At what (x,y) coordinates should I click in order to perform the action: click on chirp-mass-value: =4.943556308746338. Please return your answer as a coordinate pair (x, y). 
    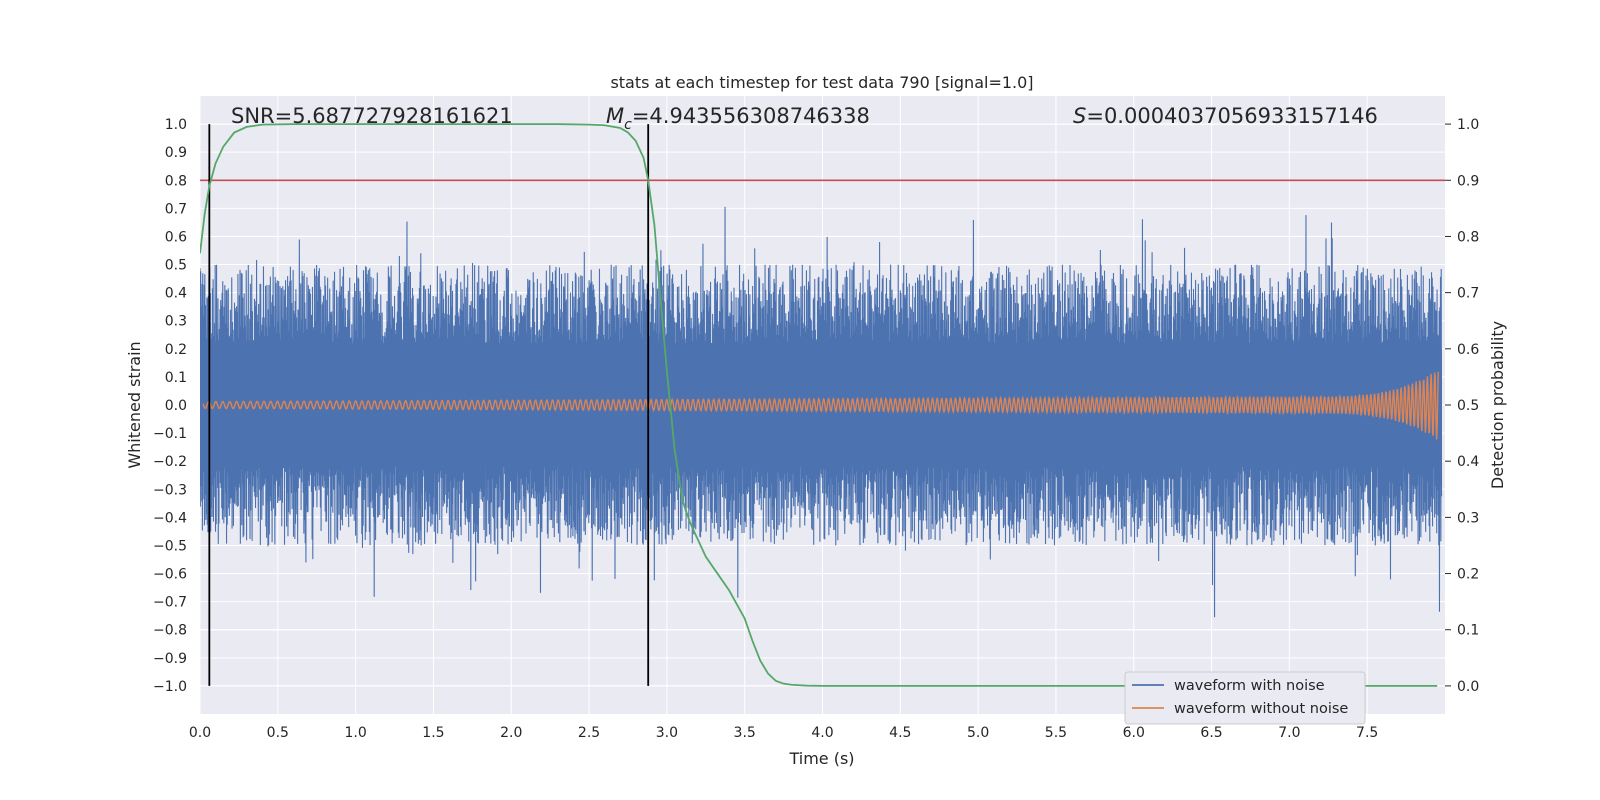
    Looking at the image, I should click on (751, 116).